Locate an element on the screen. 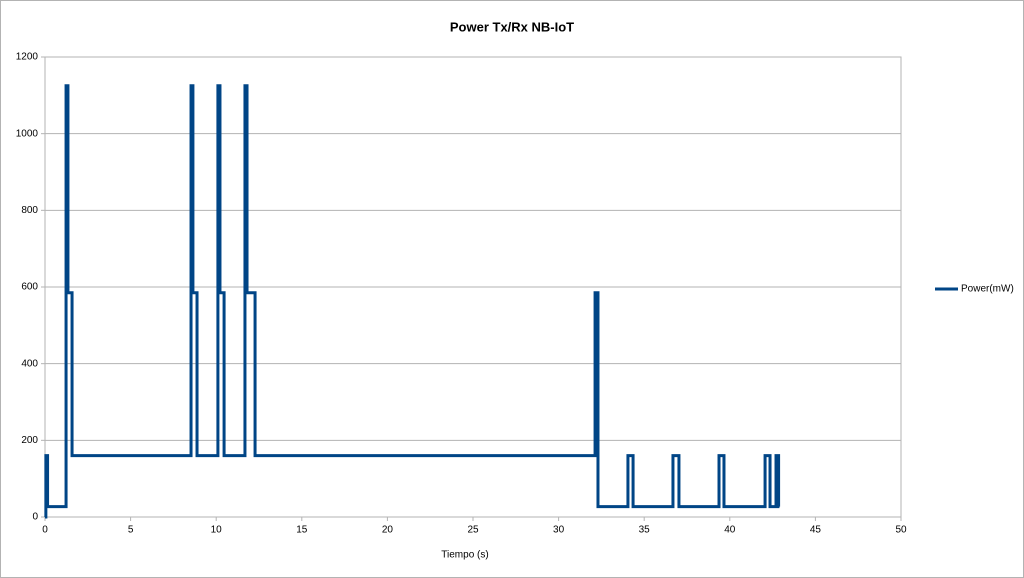 This screenshot has height=578, width=1024. x-tick-label: 15 is located at coordinates (302, 530).